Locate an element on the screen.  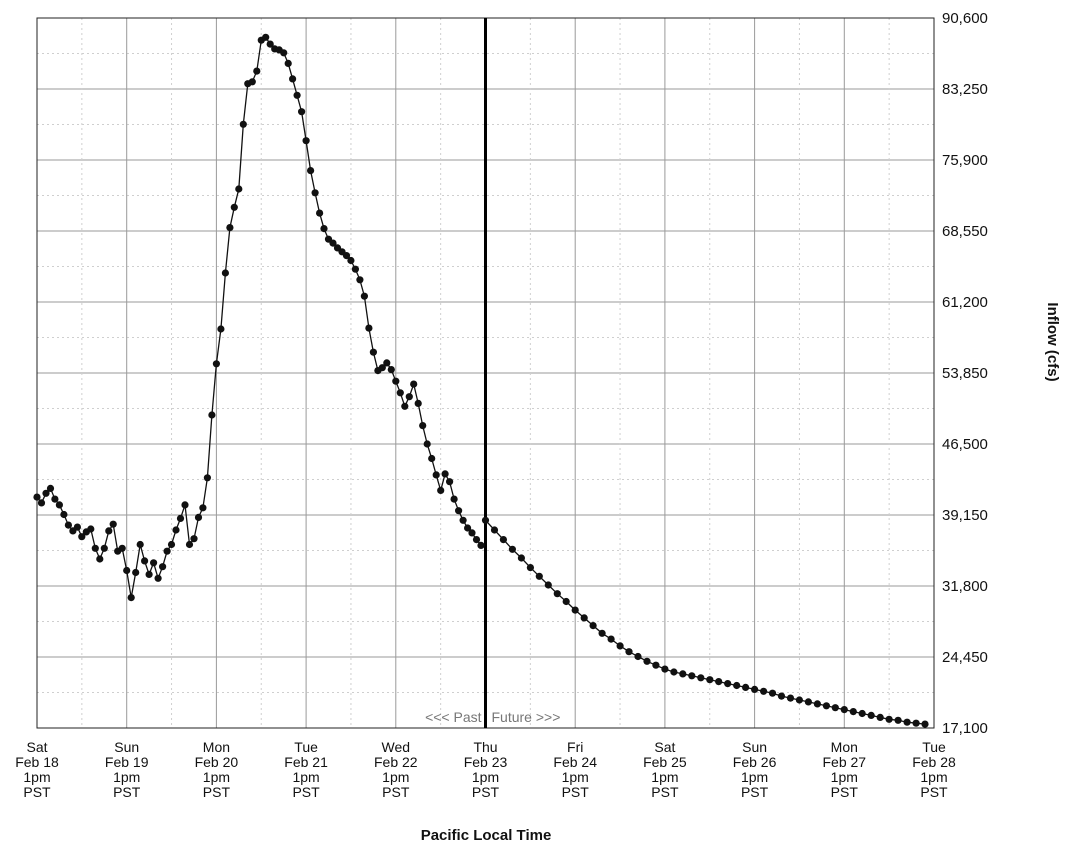
y-tick-label: 61,200 is located at coordinates (965, 302).